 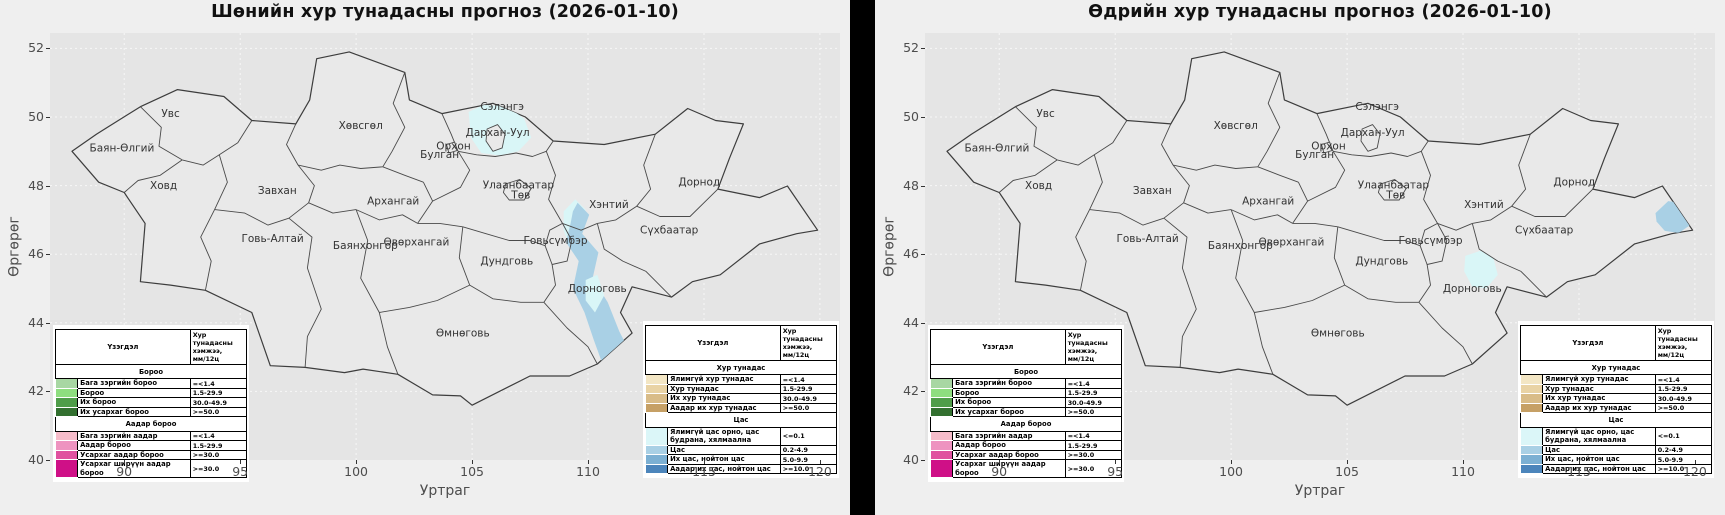 What do you see at coordinates (1009, 445) in the screenshot?
I see `legend-label: Аадар бороо` at bounding box center [1009, 445].